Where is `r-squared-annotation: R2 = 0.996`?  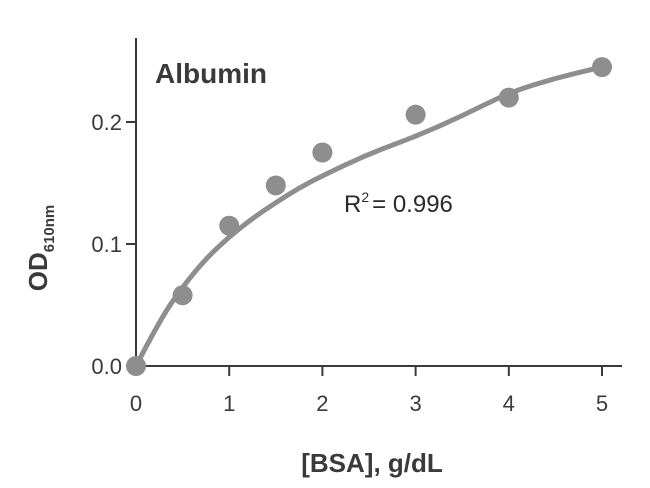 r-squared-annotation: R2 = 0.996 is located at coordinates (398, 203).